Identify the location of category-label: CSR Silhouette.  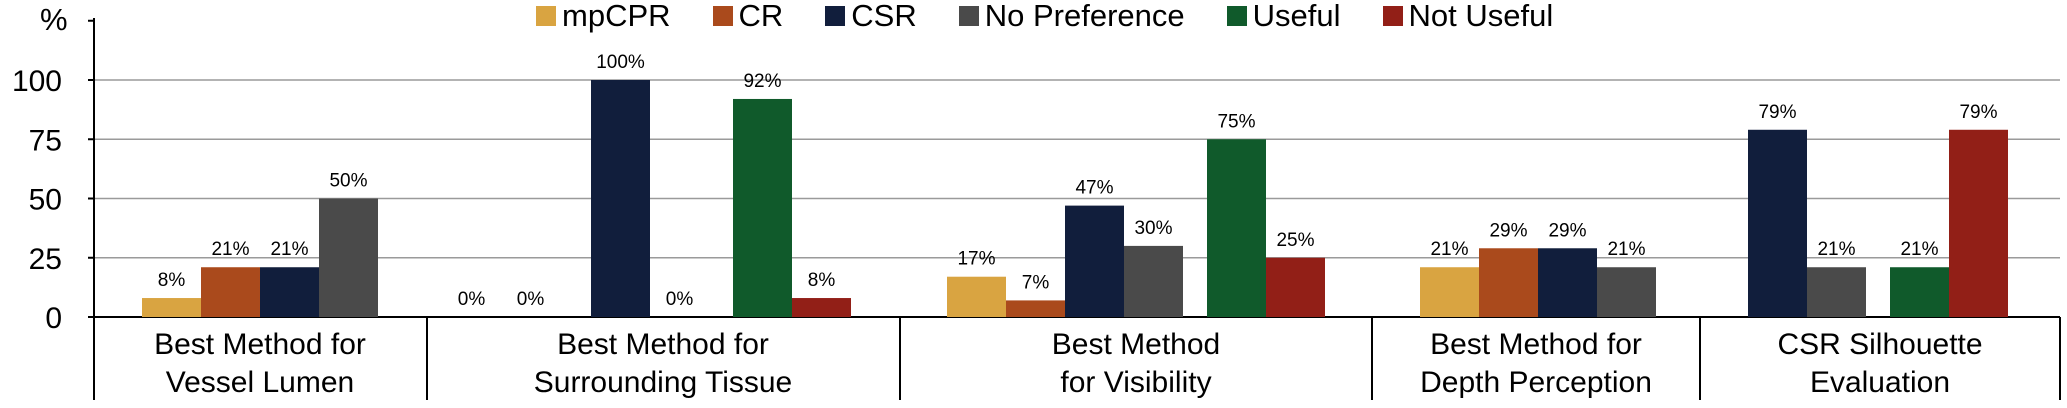
(1879, 344).